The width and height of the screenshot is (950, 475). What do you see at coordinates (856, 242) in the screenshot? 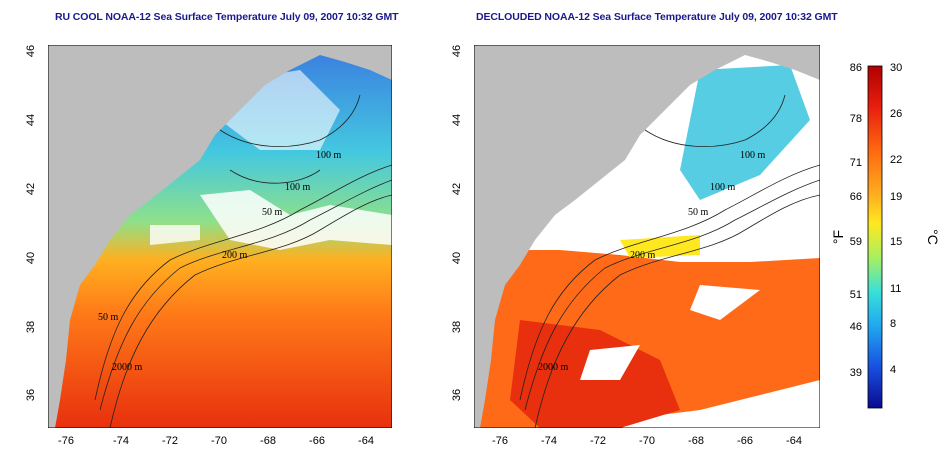
I see `fahrenheit-tick: 59` at bounding box center [856, 242].